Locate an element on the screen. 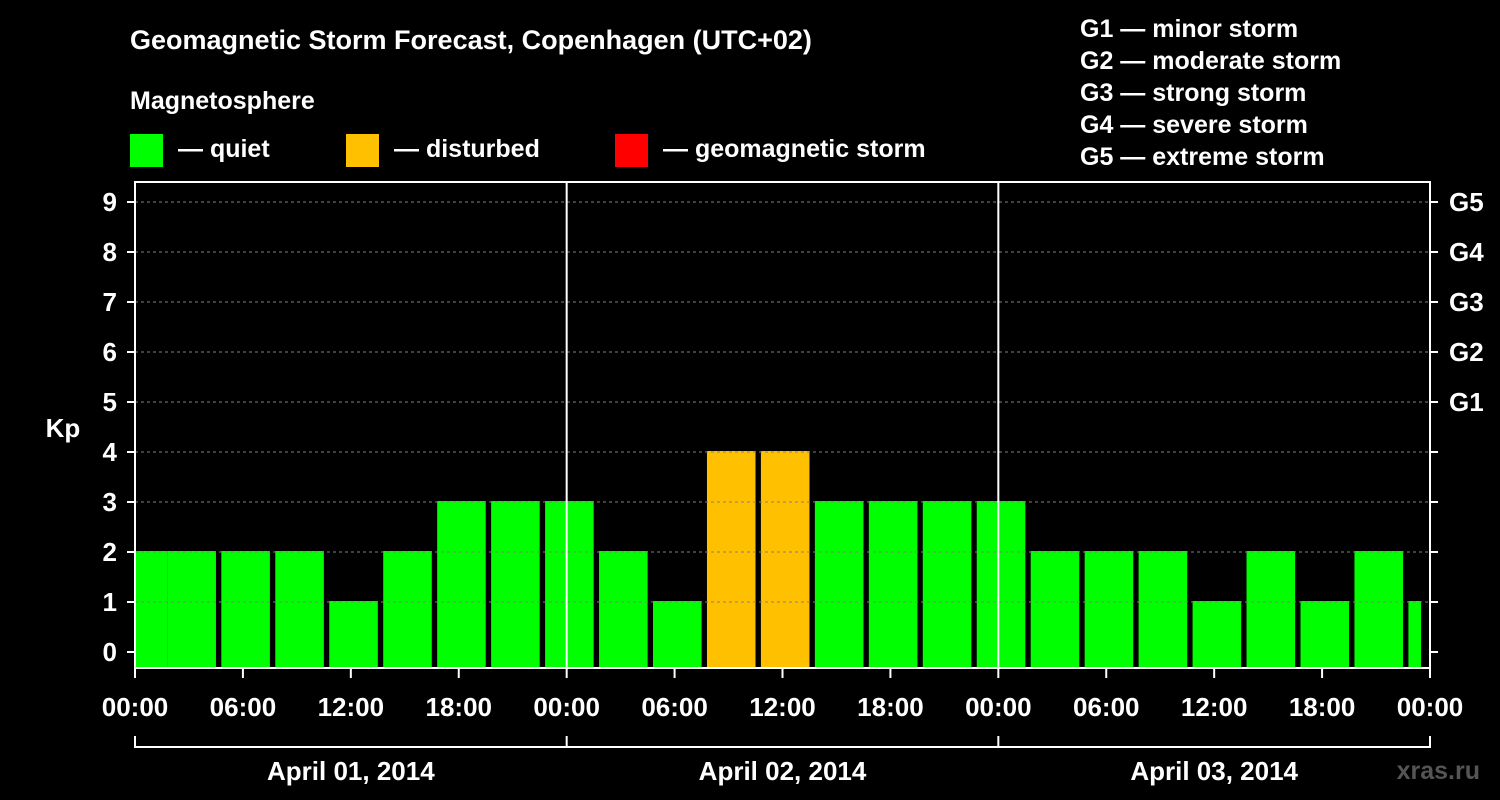 The width and height of the screenshot is (1500, 800). legend-label: — quiet is located at coordinates (224, 149).